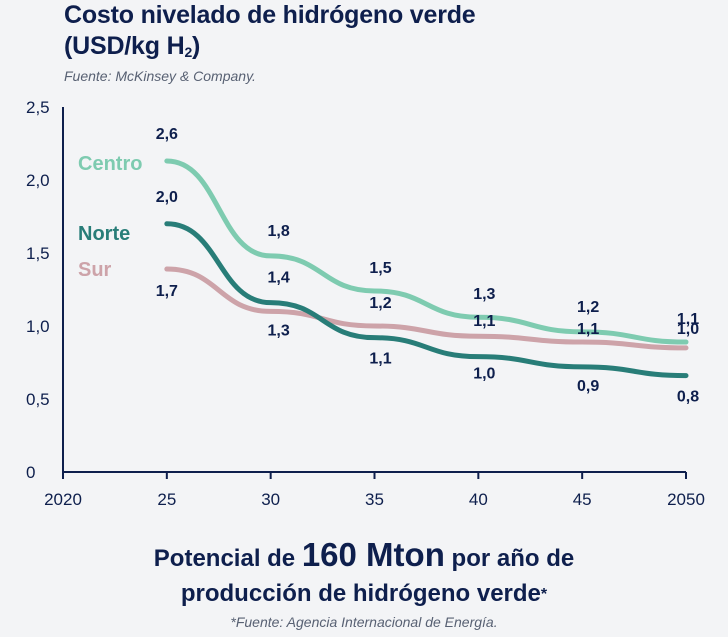 The image size is (728, 637). Describe the element at coordinates (38, 399) in the screenshot. I see `y-tick-label: 0,5` at that location.